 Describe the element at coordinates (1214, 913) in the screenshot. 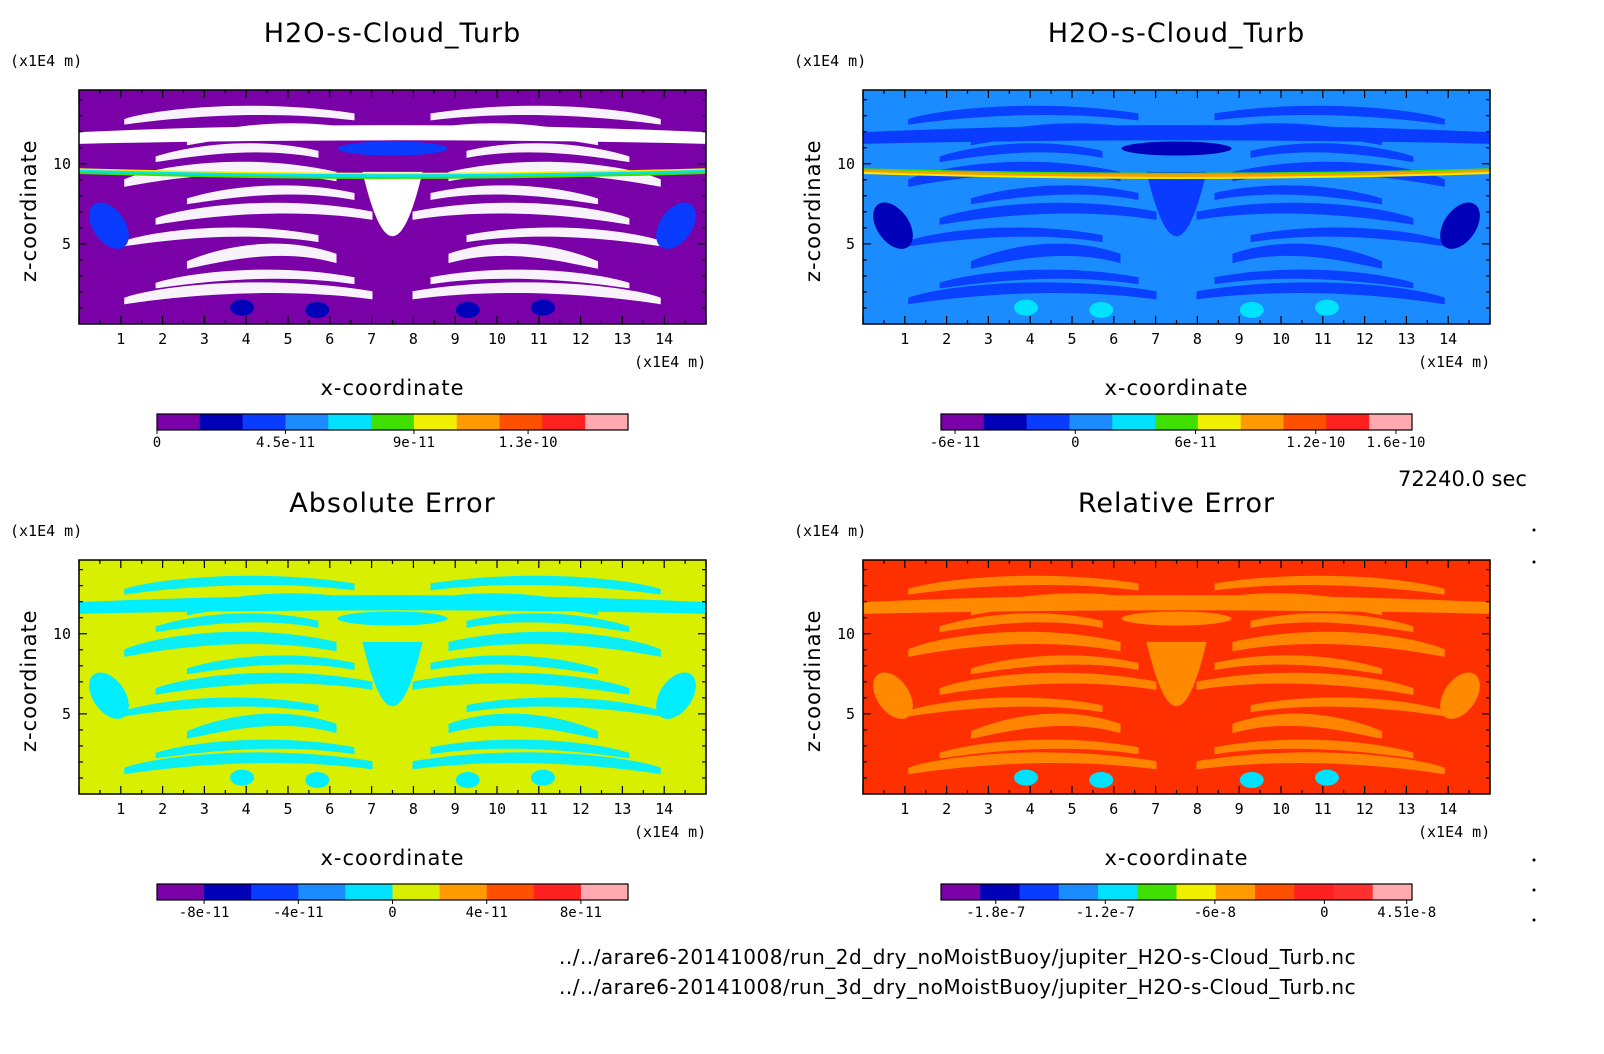

I see `colorbar-tick-label: -6e-8` at that location.